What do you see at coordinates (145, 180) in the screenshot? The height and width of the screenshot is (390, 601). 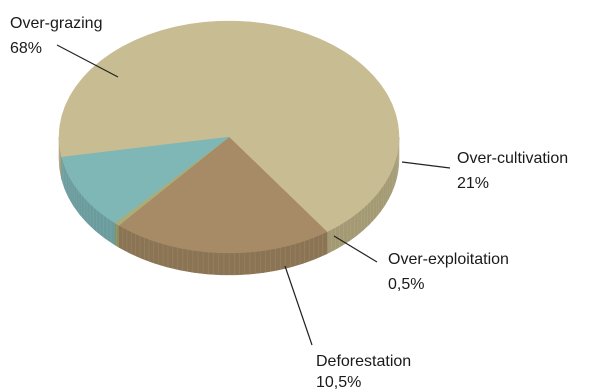 I see `slice-deforestation` at bounding box center [145, 180].